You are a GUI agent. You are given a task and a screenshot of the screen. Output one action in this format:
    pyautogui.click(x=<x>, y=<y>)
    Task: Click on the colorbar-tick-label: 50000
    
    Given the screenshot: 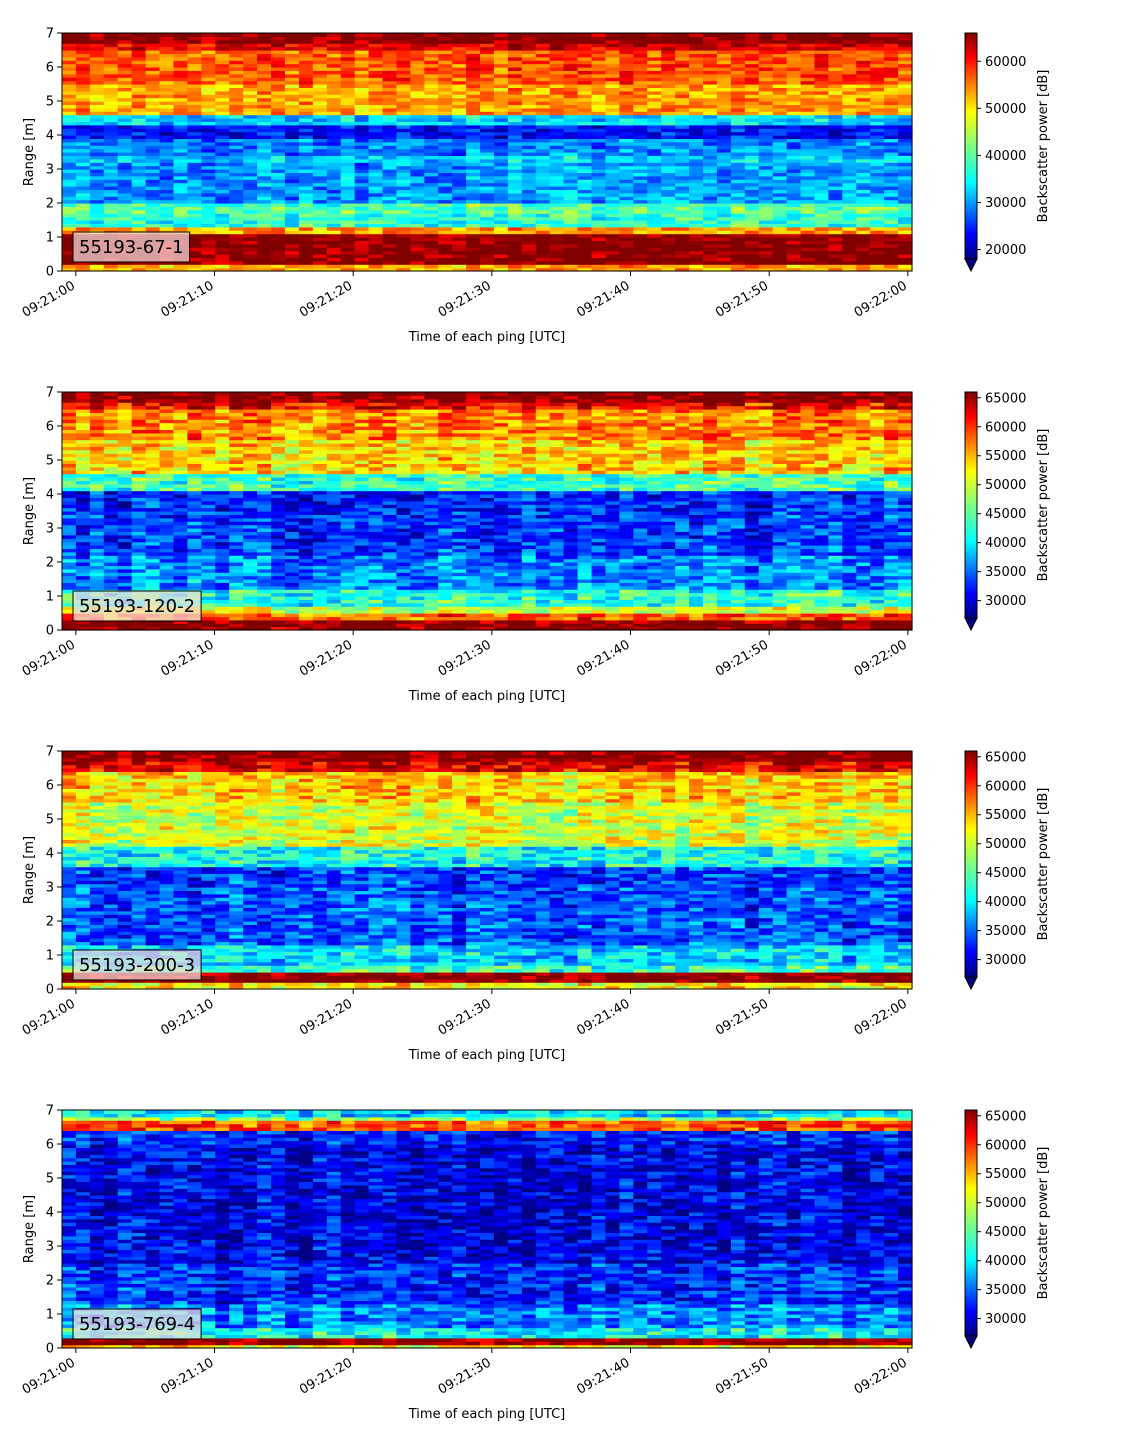 What is the action you would take?
    pyautogui.click(x=1005, y=109)
    